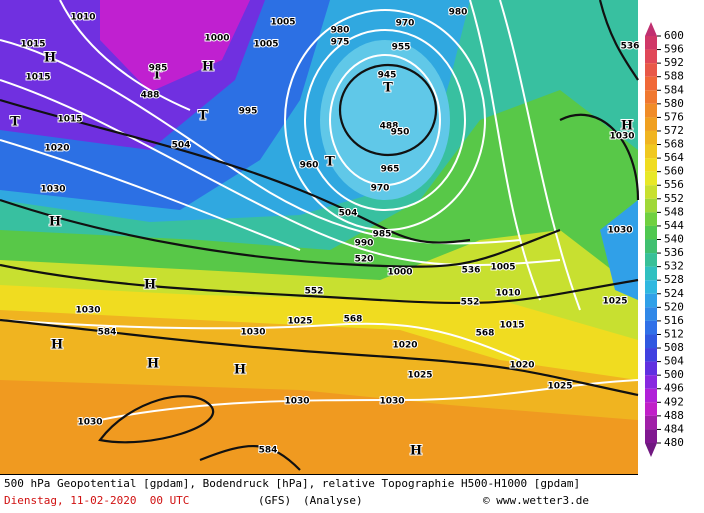  What do you see at coordinates (674, 442) in the screenshot?
I see `colorbar-tick-label: 480` at bounding box center [674, 442].